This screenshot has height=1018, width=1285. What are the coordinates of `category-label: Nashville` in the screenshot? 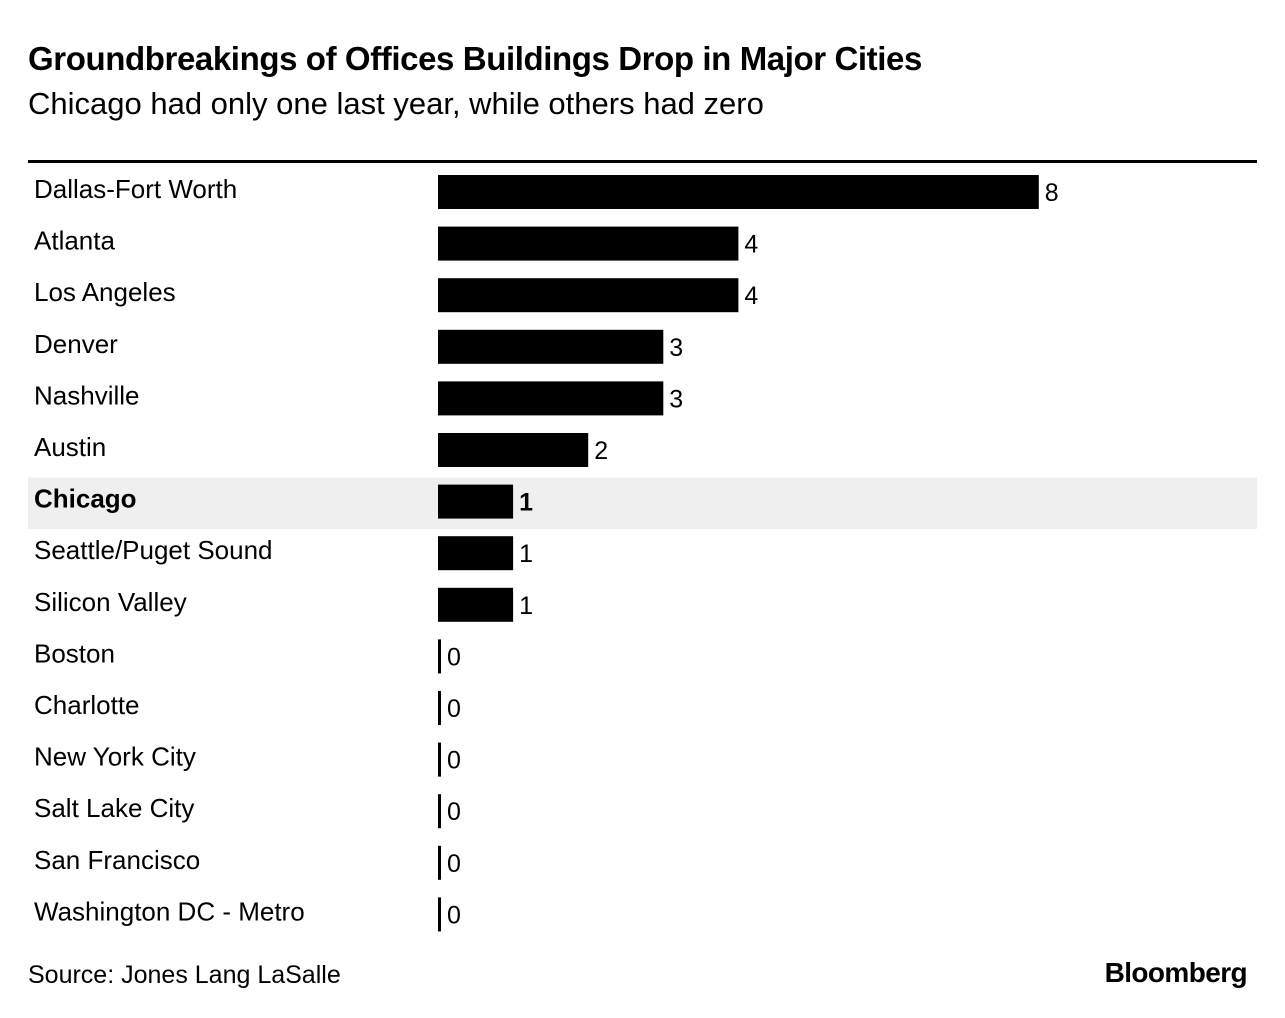 It's located at (87, 395).